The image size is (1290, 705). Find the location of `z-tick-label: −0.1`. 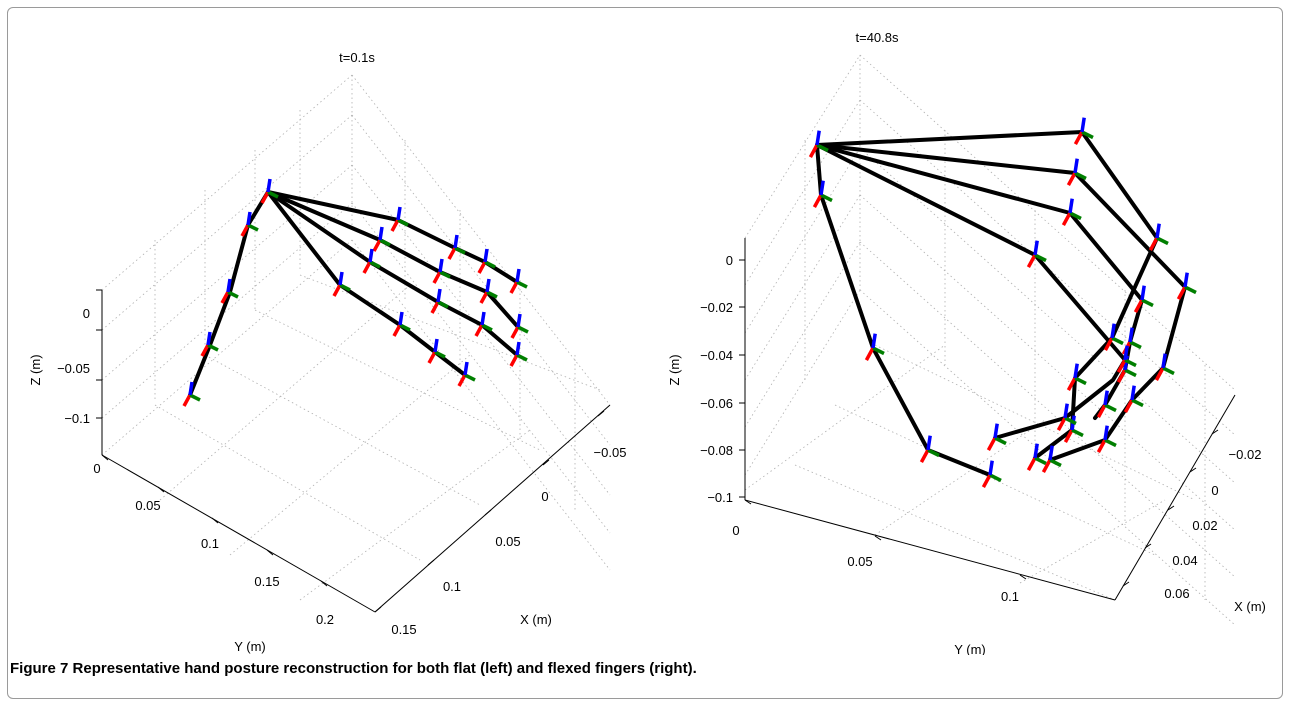

z-tick-label: −0.1 is located at coordinates (720, 497).